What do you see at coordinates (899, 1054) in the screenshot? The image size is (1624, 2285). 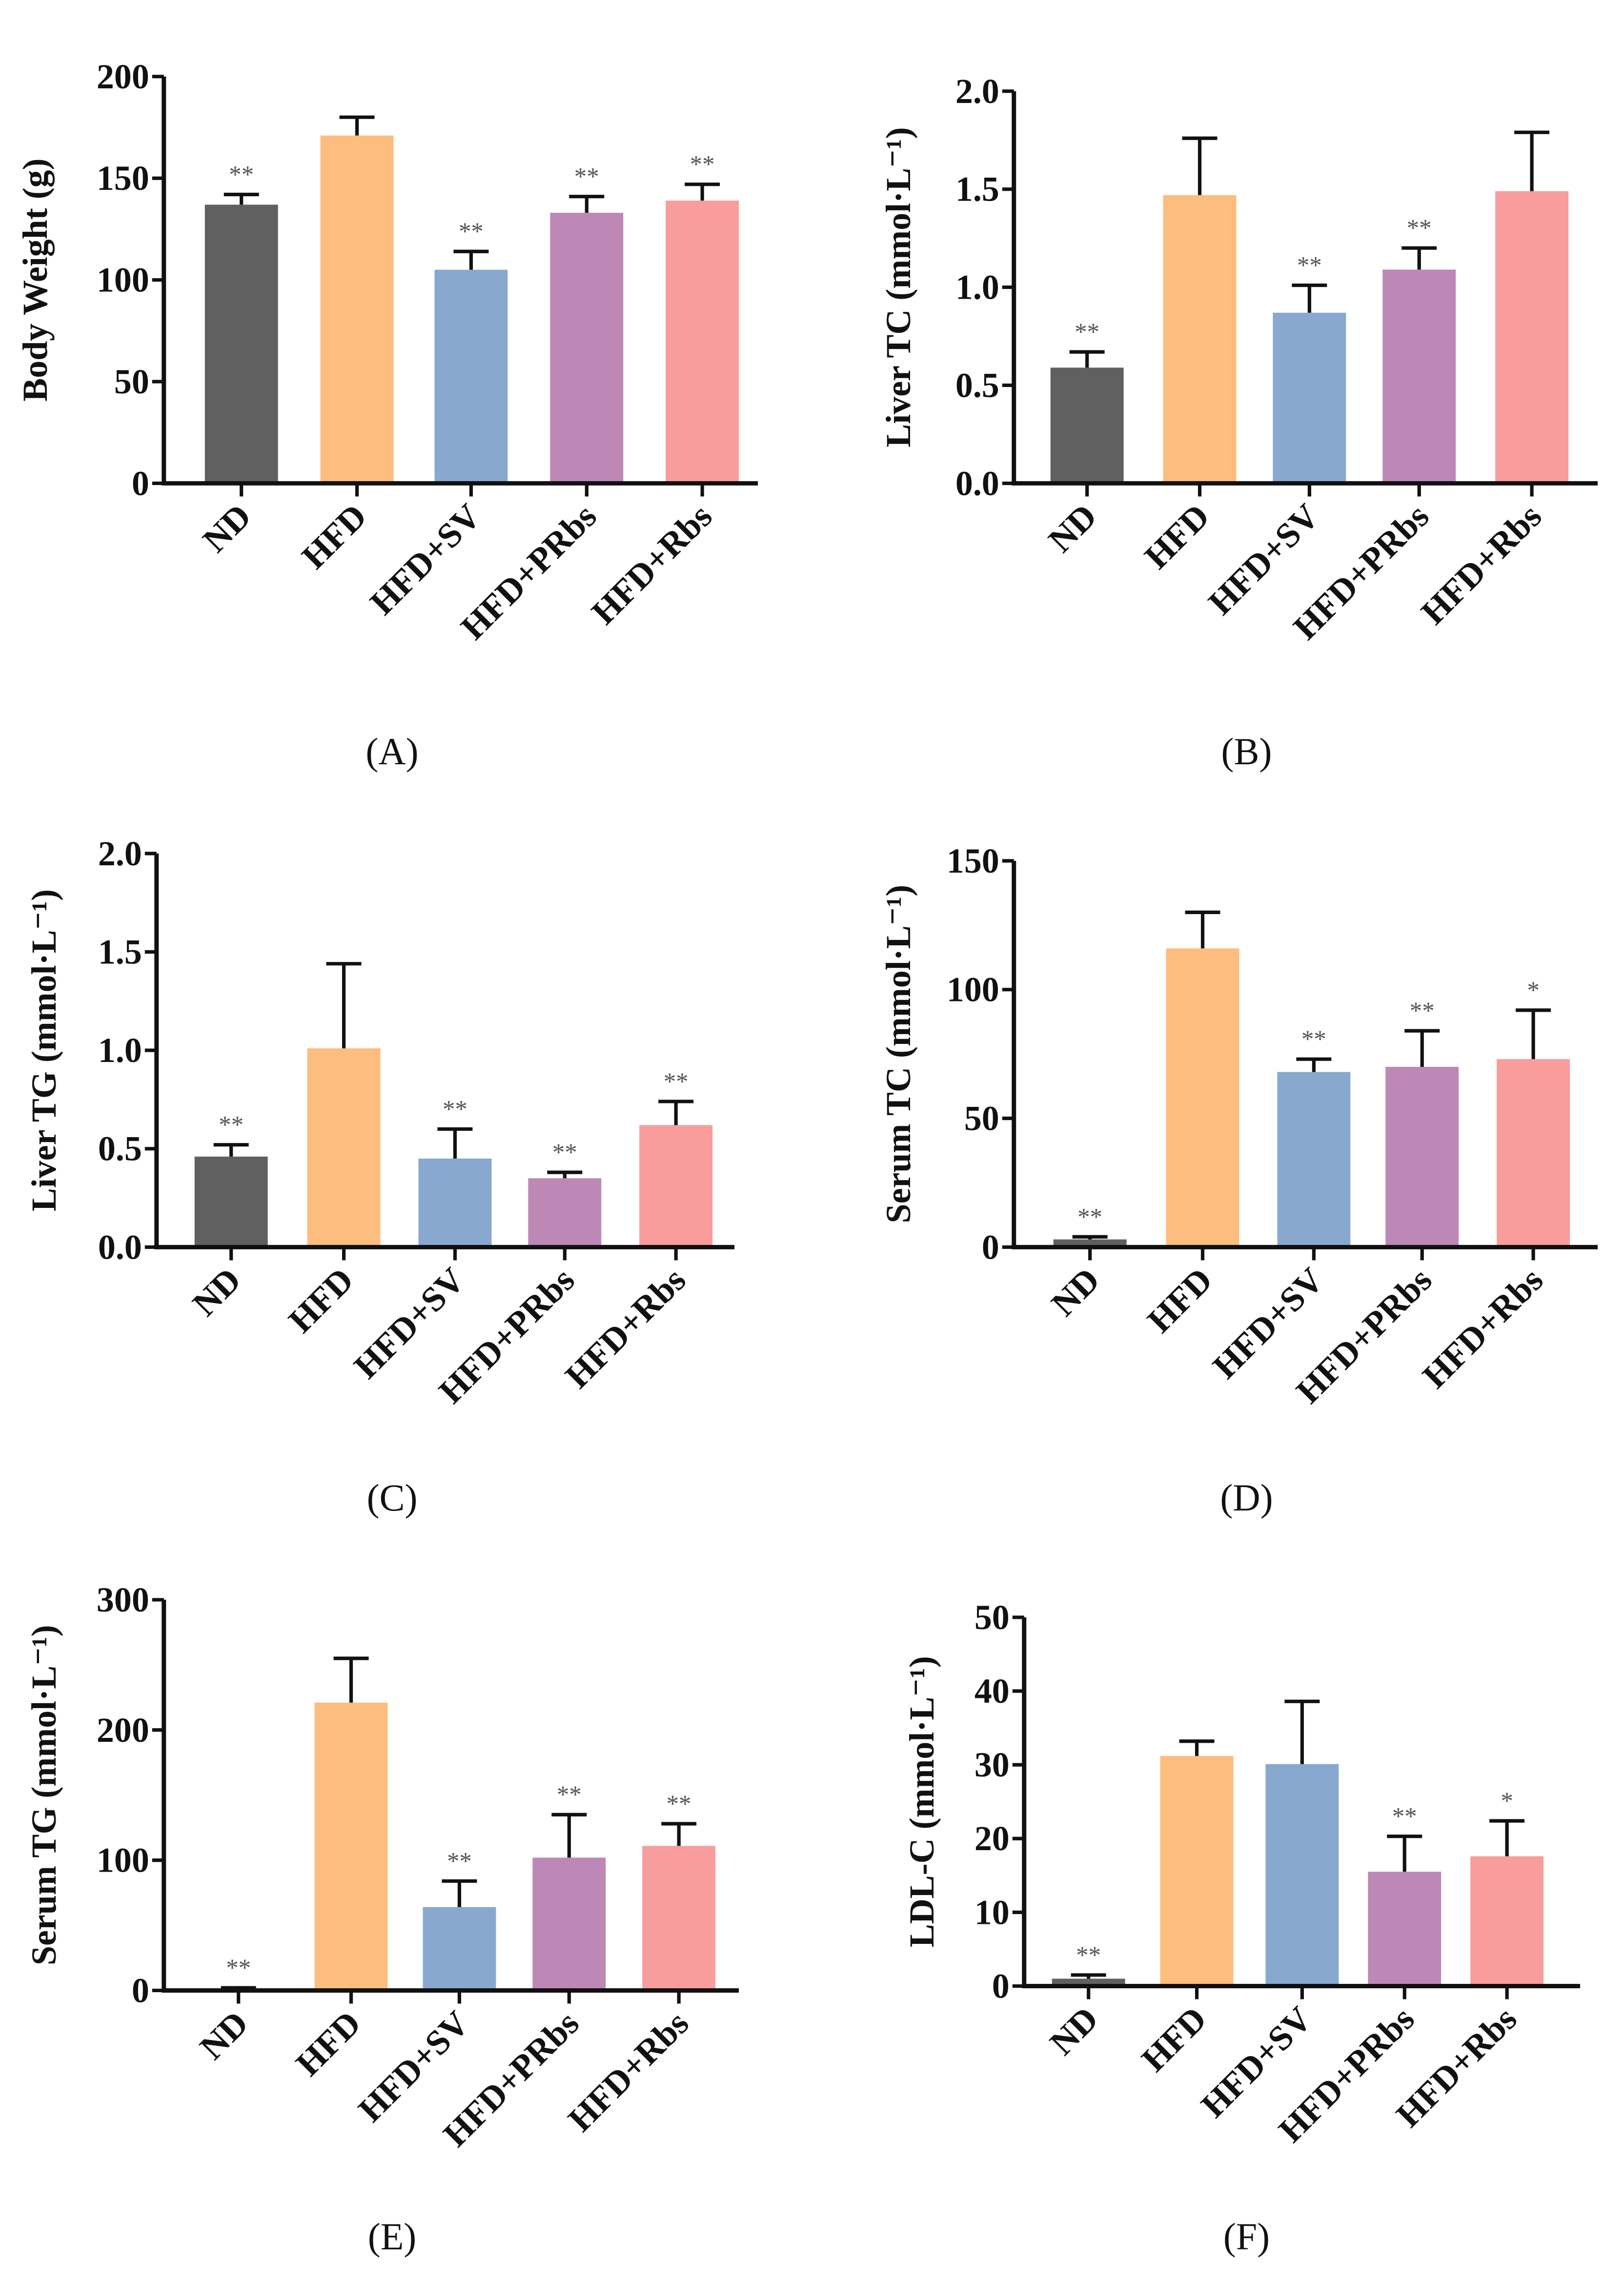 I see `y-axis-label: Serum TC (mmol·L⁻¹)` at bounding box center [899, 1054].